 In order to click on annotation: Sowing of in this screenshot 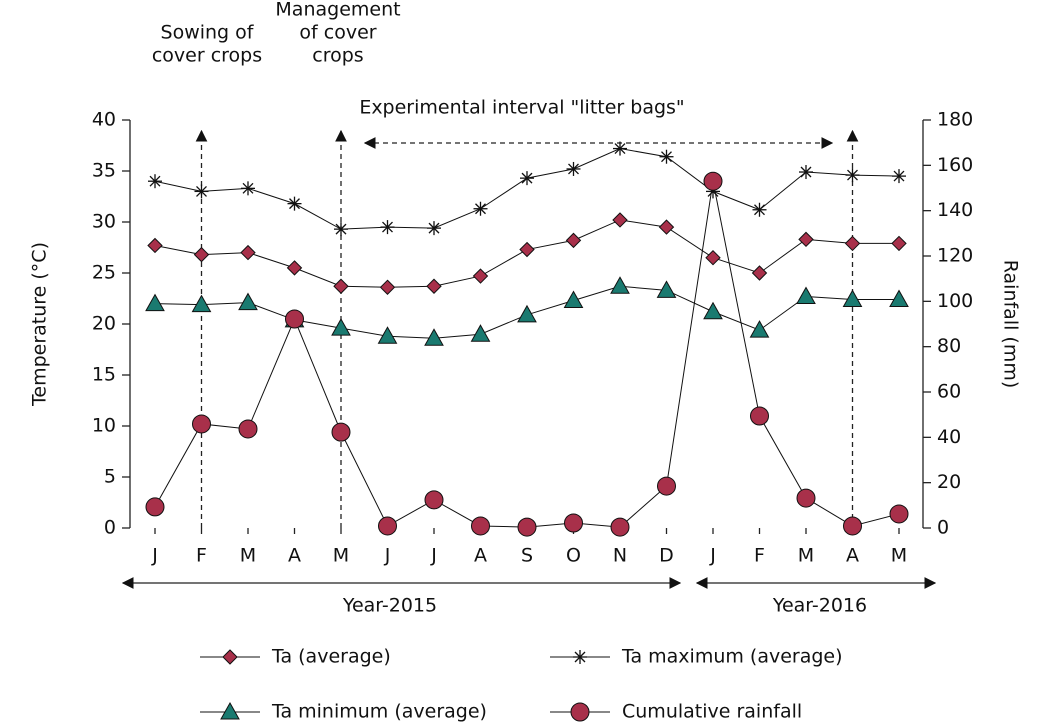, I will do `click(208, 33)`.